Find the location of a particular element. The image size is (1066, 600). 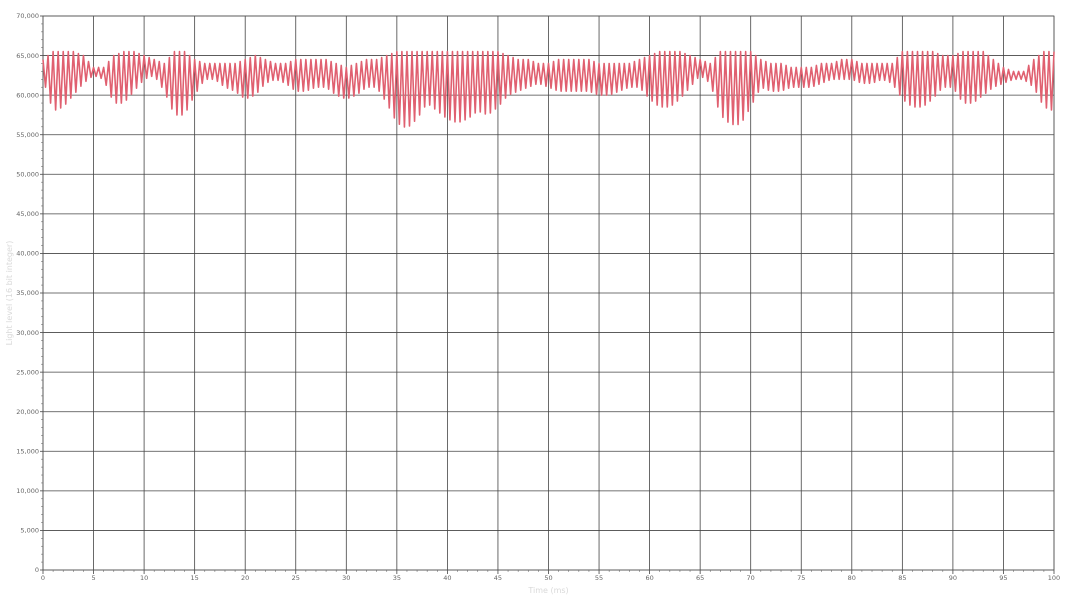

x-tick-label: 45 is located at coordinates (498, 578).